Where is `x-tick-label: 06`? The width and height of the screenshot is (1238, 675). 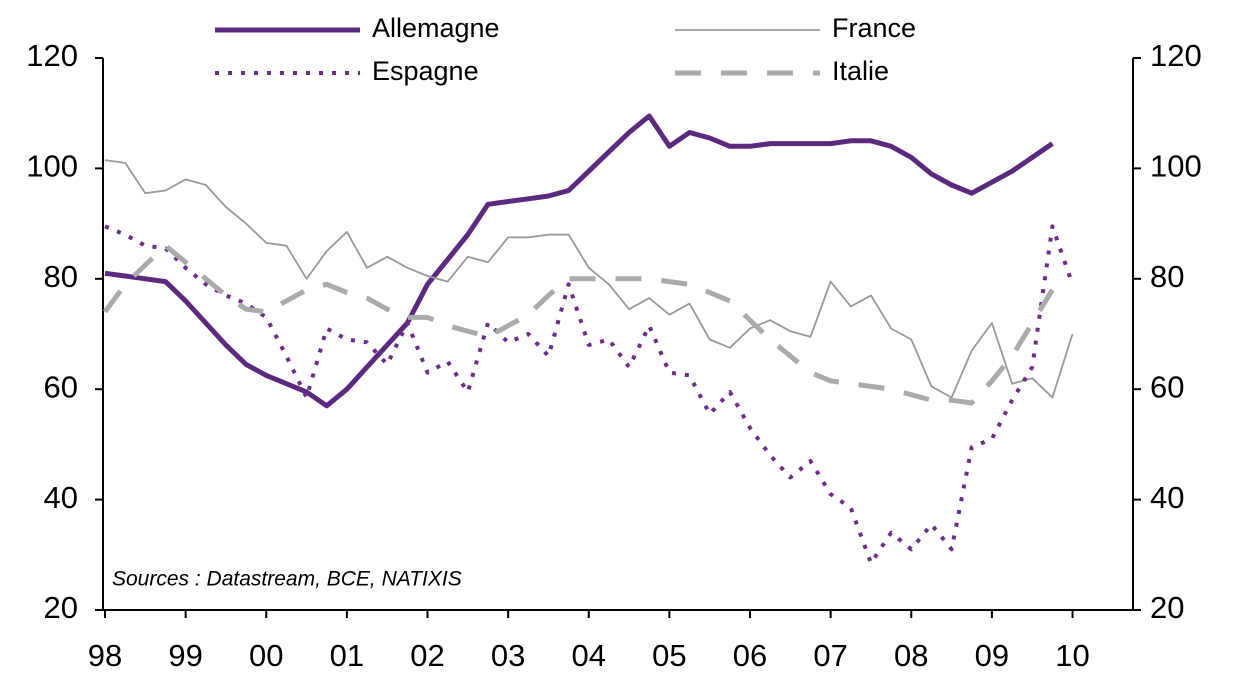
x-tick-label: 06 is located at coordinates (750, 655).